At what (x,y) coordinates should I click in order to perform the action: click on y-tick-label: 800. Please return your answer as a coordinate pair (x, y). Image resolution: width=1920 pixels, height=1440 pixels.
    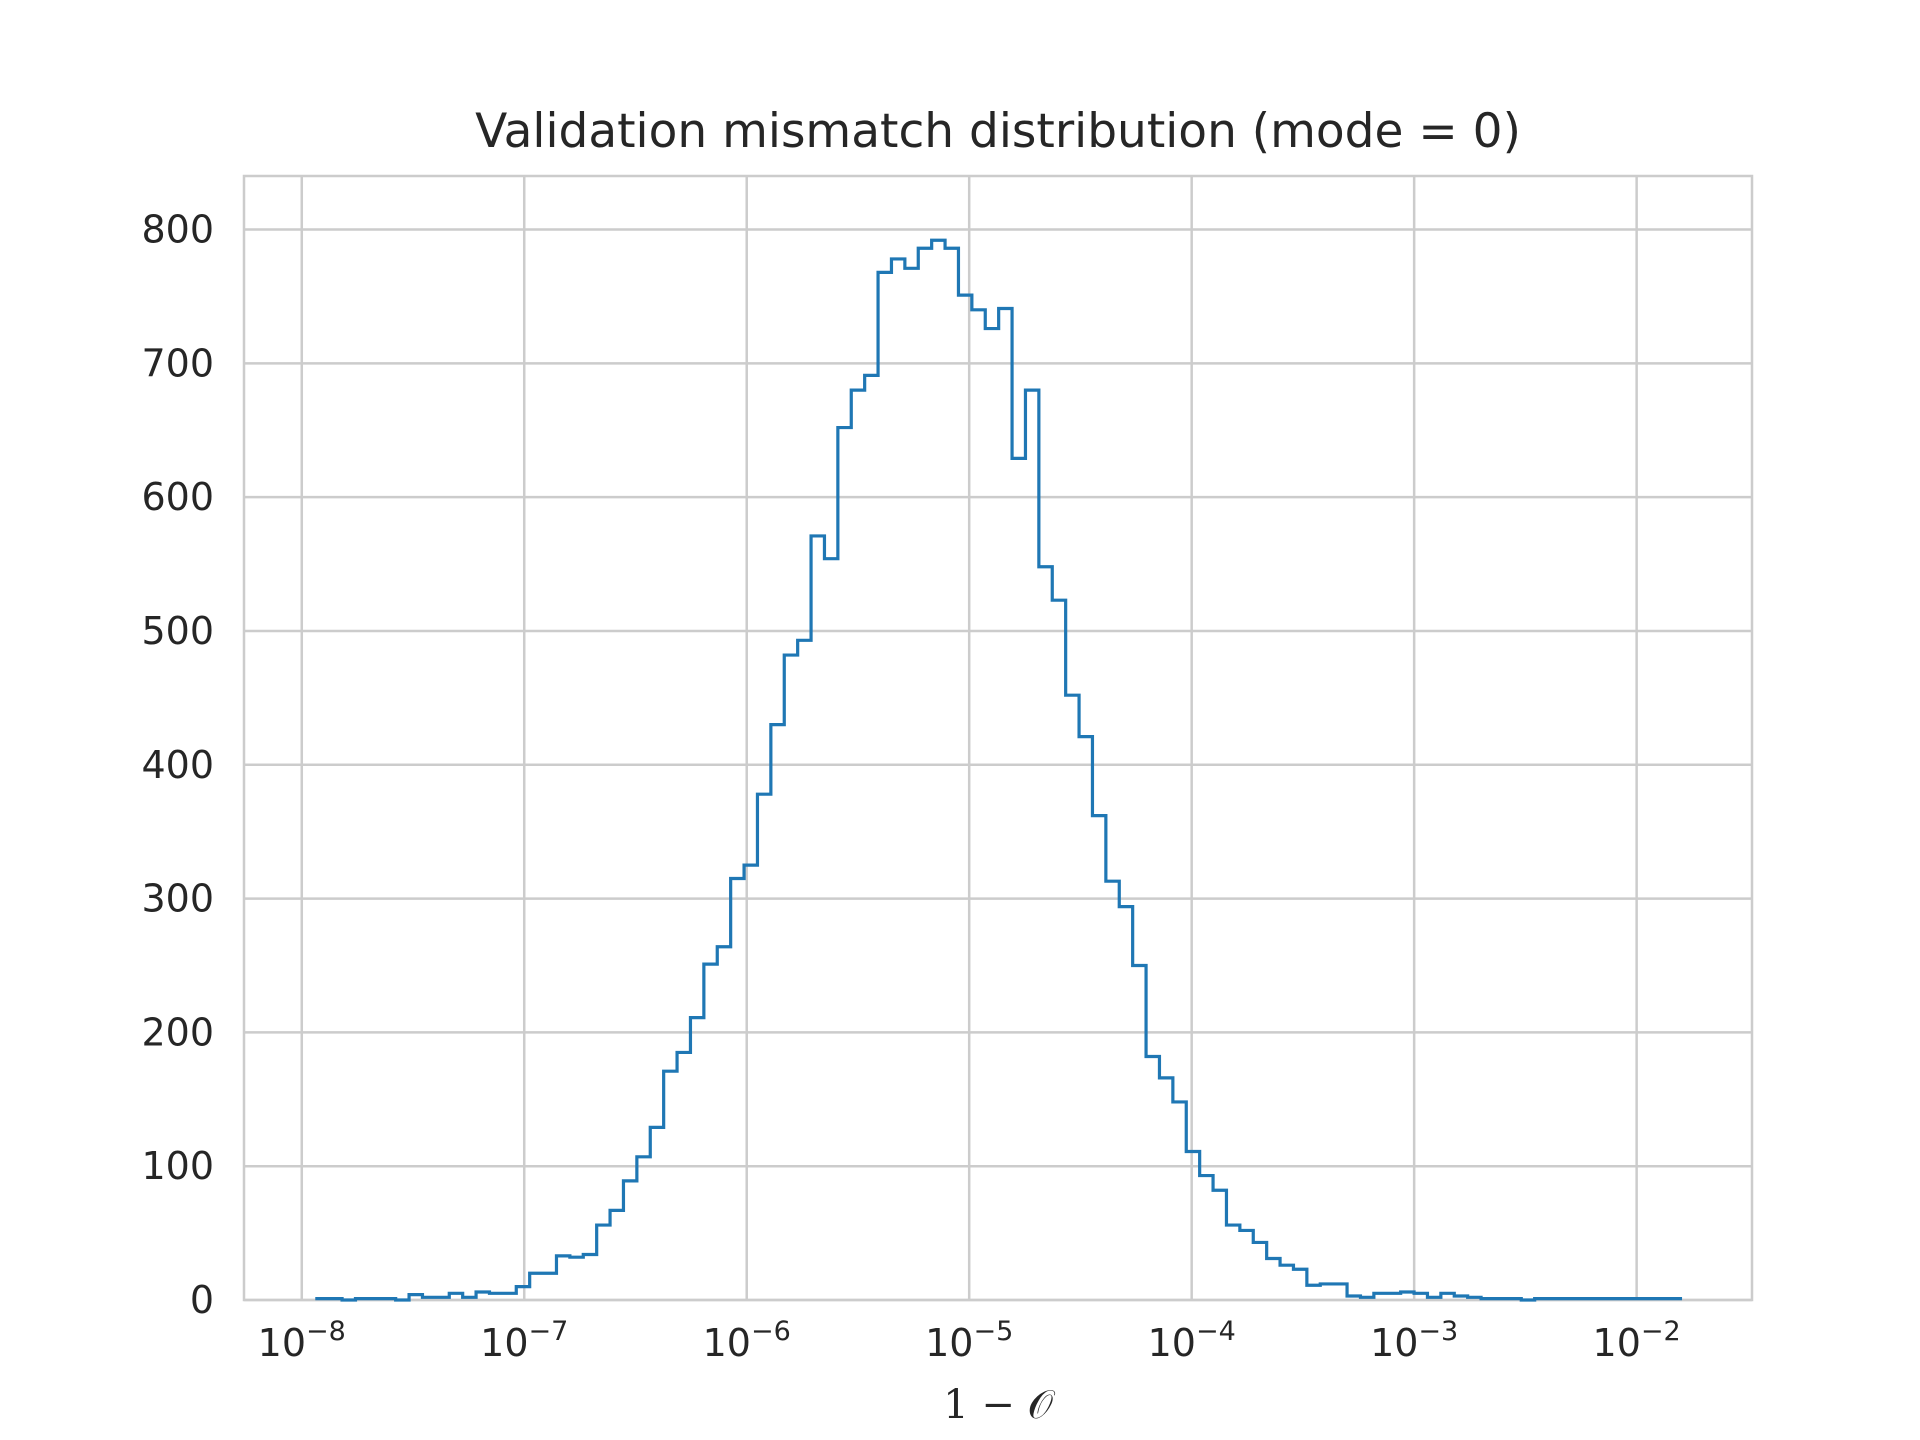
    Looking at the image, I should click on (177, 230).